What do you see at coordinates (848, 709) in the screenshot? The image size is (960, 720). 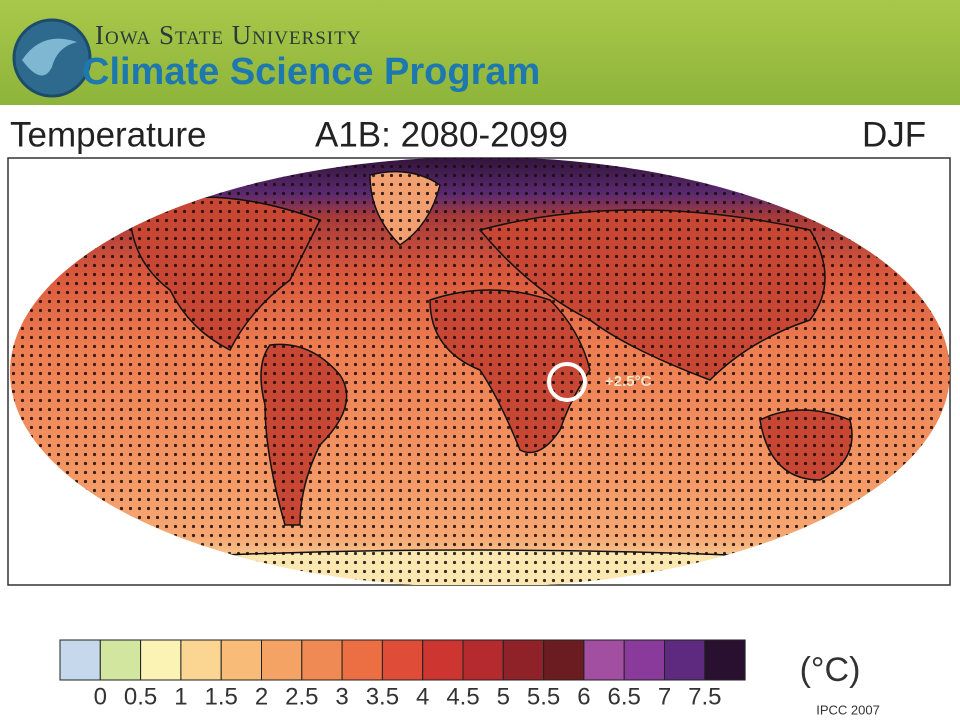 I see `source: IPCC 2007` at bounding box center [848, 709].